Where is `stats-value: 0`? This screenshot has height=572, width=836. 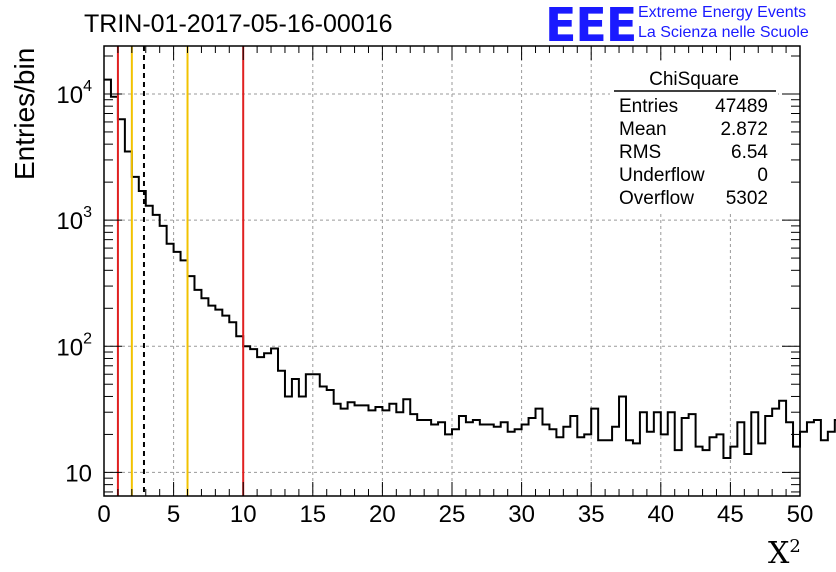
stats-value: 0 is located at coordinates (762, 175).